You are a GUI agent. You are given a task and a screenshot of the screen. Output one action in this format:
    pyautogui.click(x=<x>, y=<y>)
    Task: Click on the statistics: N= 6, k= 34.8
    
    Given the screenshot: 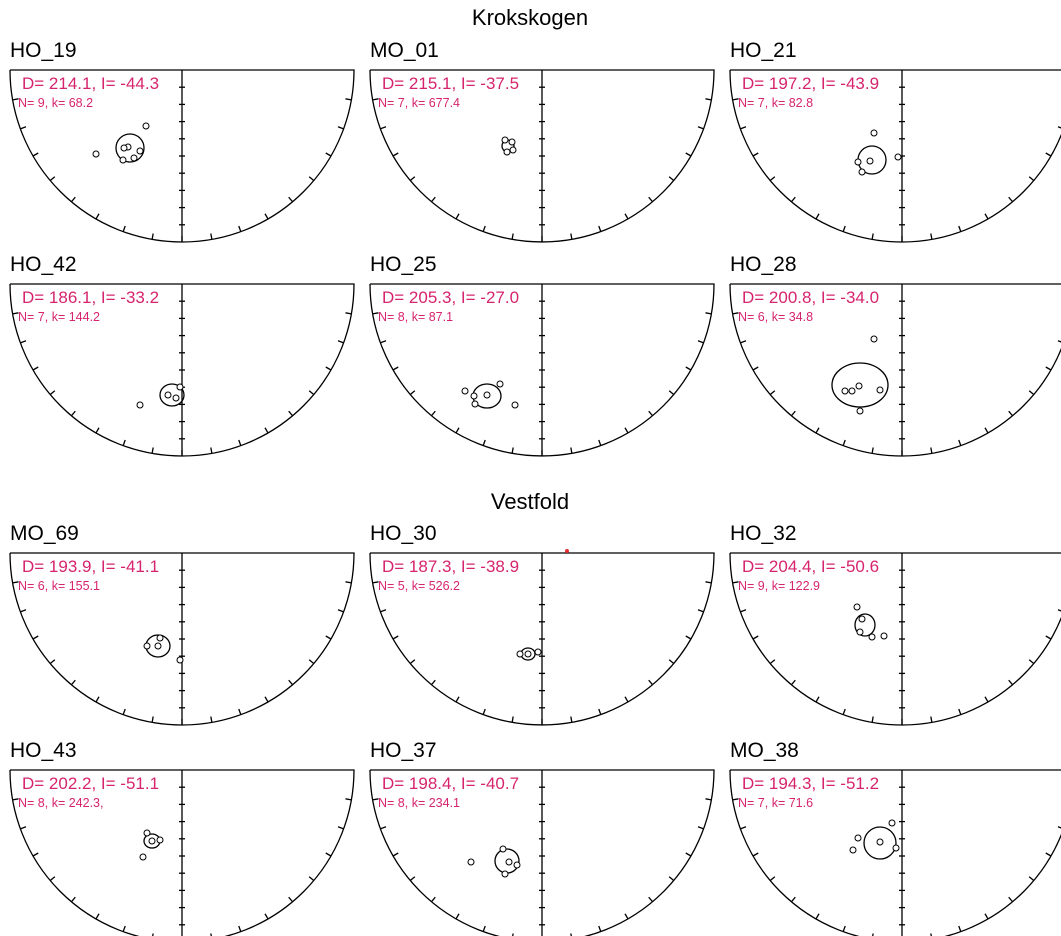 What is the action you would take?
    pyautogui.click(x=775, y=317)
    